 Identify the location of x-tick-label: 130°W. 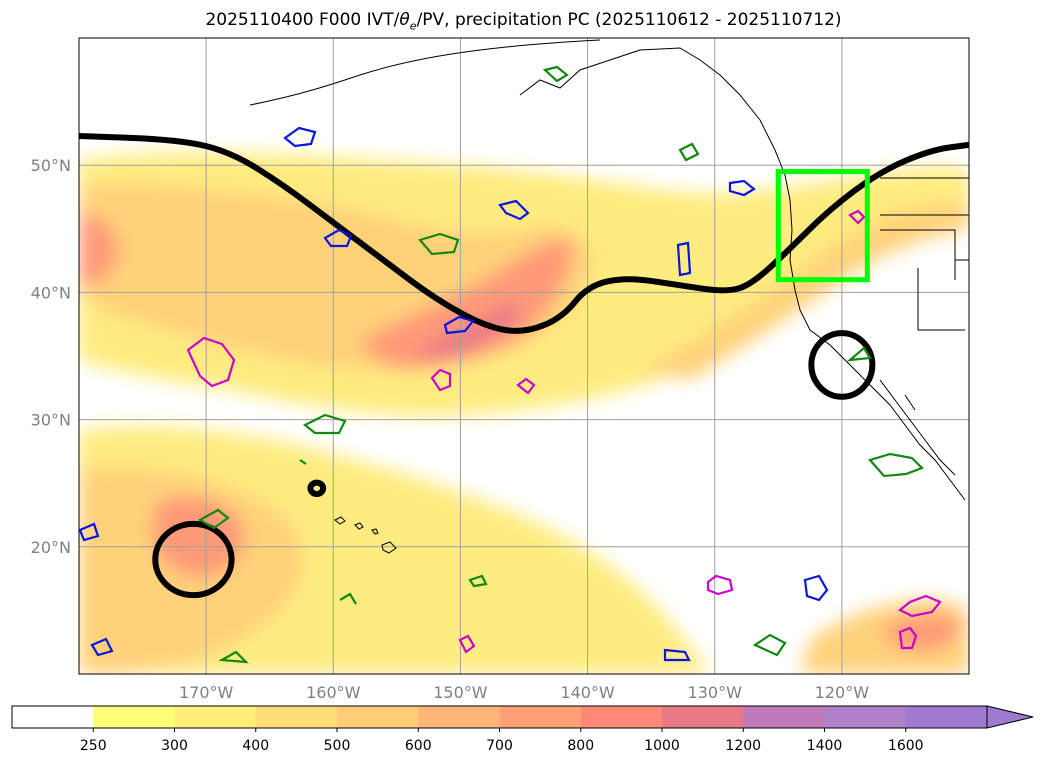
(715, 692).